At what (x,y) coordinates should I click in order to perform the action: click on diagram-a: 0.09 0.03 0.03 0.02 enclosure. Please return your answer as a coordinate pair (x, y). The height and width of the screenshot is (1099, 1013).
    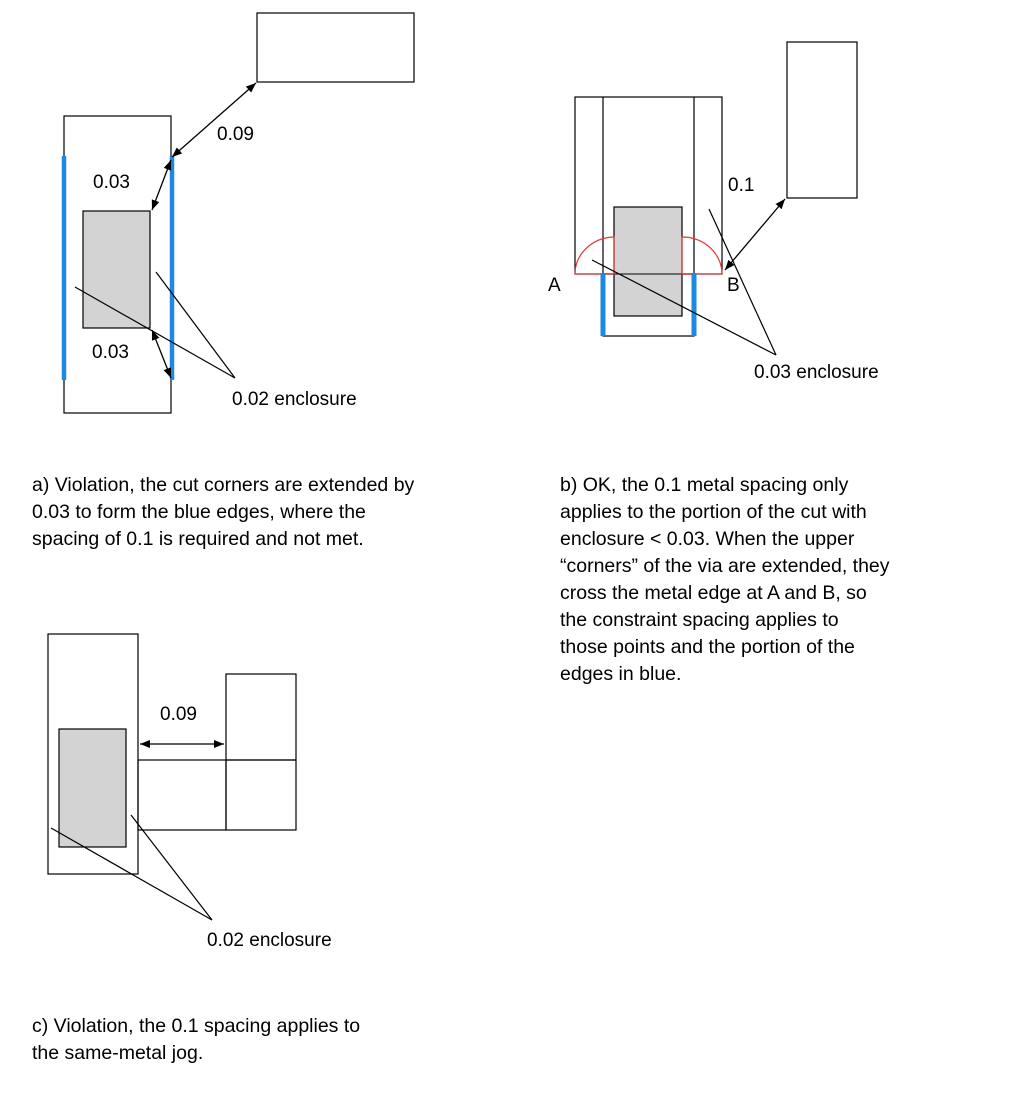
    Looking at the image, I should click on (238, 213).